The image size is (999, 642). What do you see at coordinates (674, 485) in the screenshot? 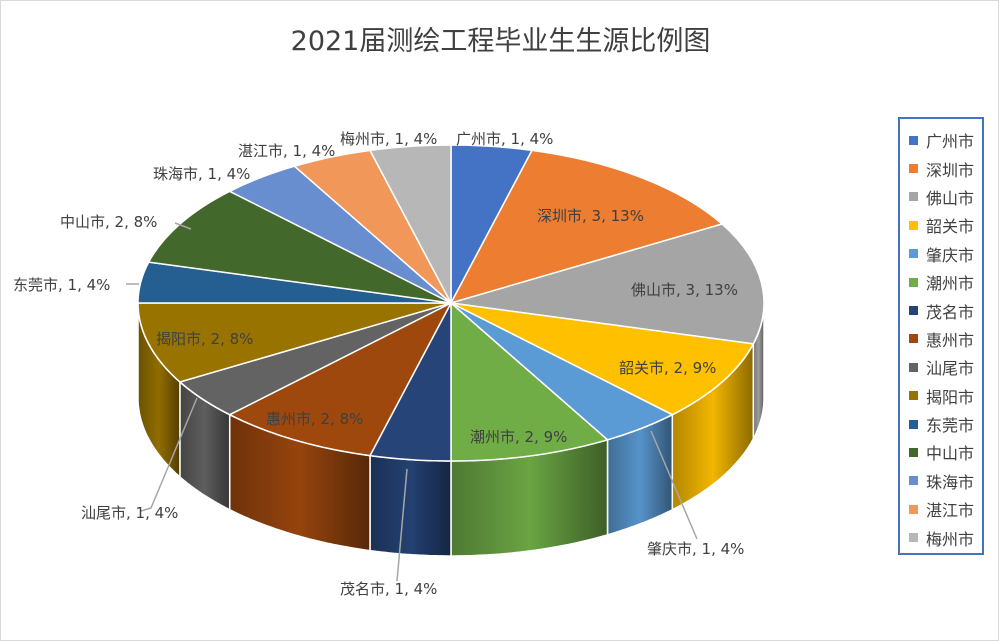
I see `slice-5-leader-line` at bounding box center [674, 485].